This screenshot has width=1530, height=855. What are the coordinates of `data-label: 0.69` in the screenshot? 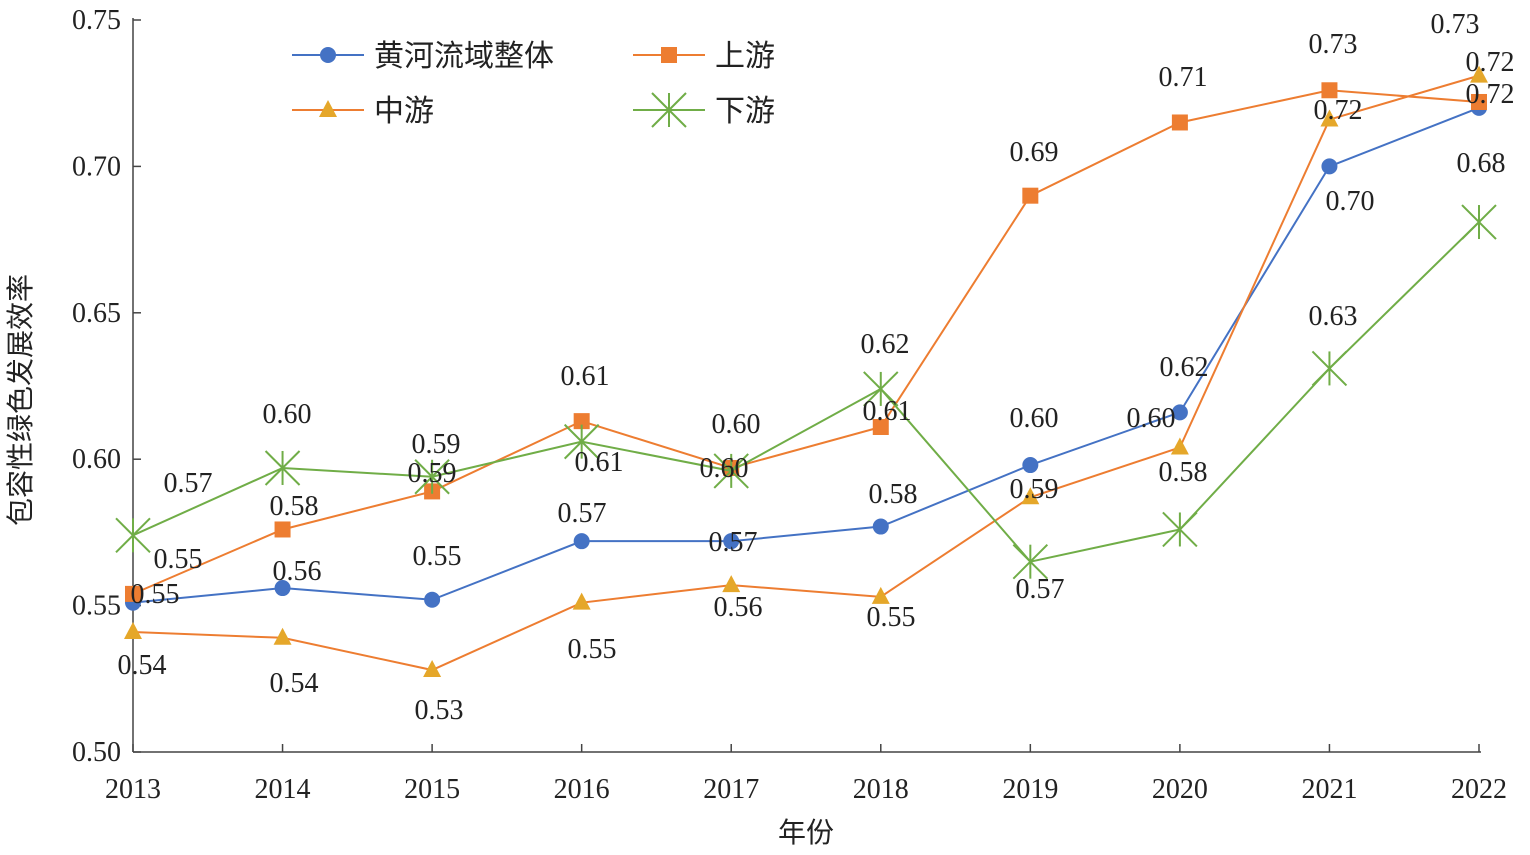 It's located at (1034, 152).